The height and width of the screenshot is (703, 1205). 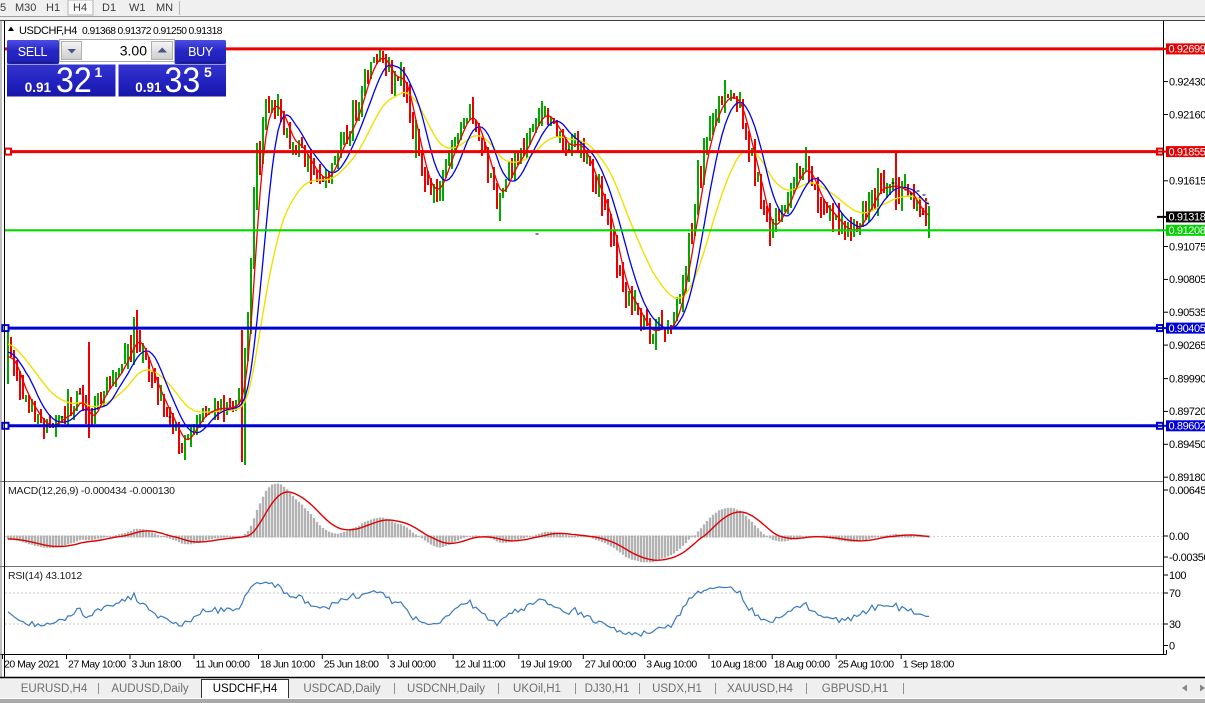 What do you see at coordinates (866, 665) in the screenshot?
I see `svg-text: 25 Aug 10:00` at bounding box center [866, 665].